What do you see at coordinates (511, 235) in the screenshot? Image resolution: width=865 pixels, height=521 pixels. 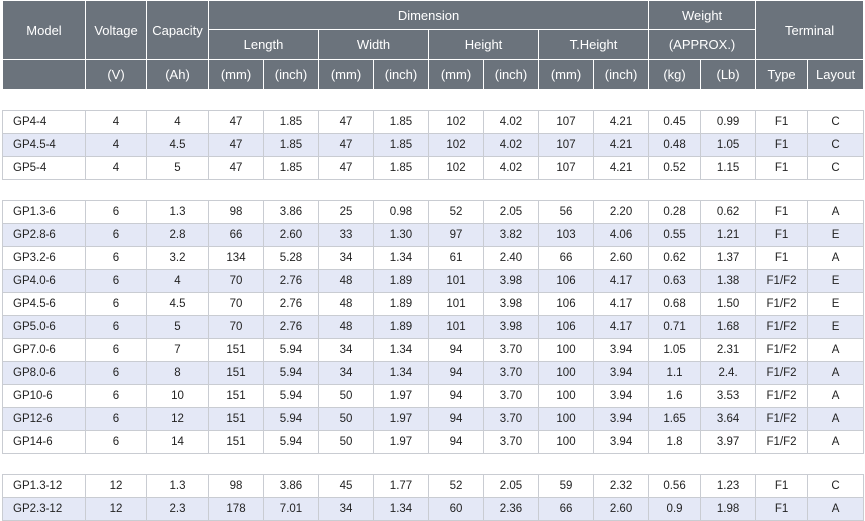 I see `table-cell: 3.82` at bounding box center [511, 235].